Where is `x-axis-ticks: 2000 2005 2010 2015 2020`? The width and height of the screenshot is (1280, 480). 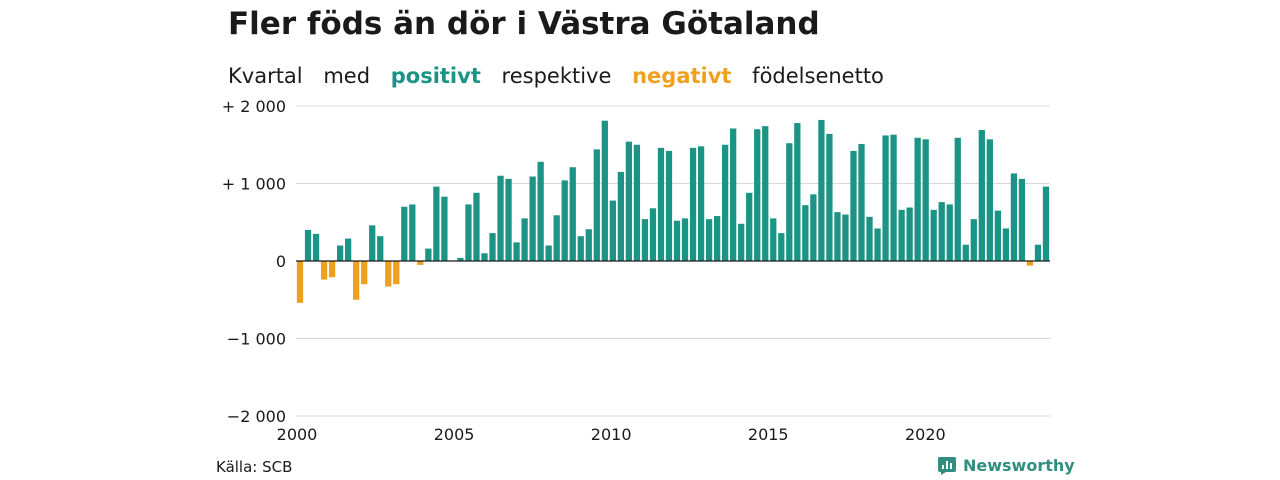
x-axis-ticks: 2000 2005 2010 2015 2020 is located at coordinates (611, 434).